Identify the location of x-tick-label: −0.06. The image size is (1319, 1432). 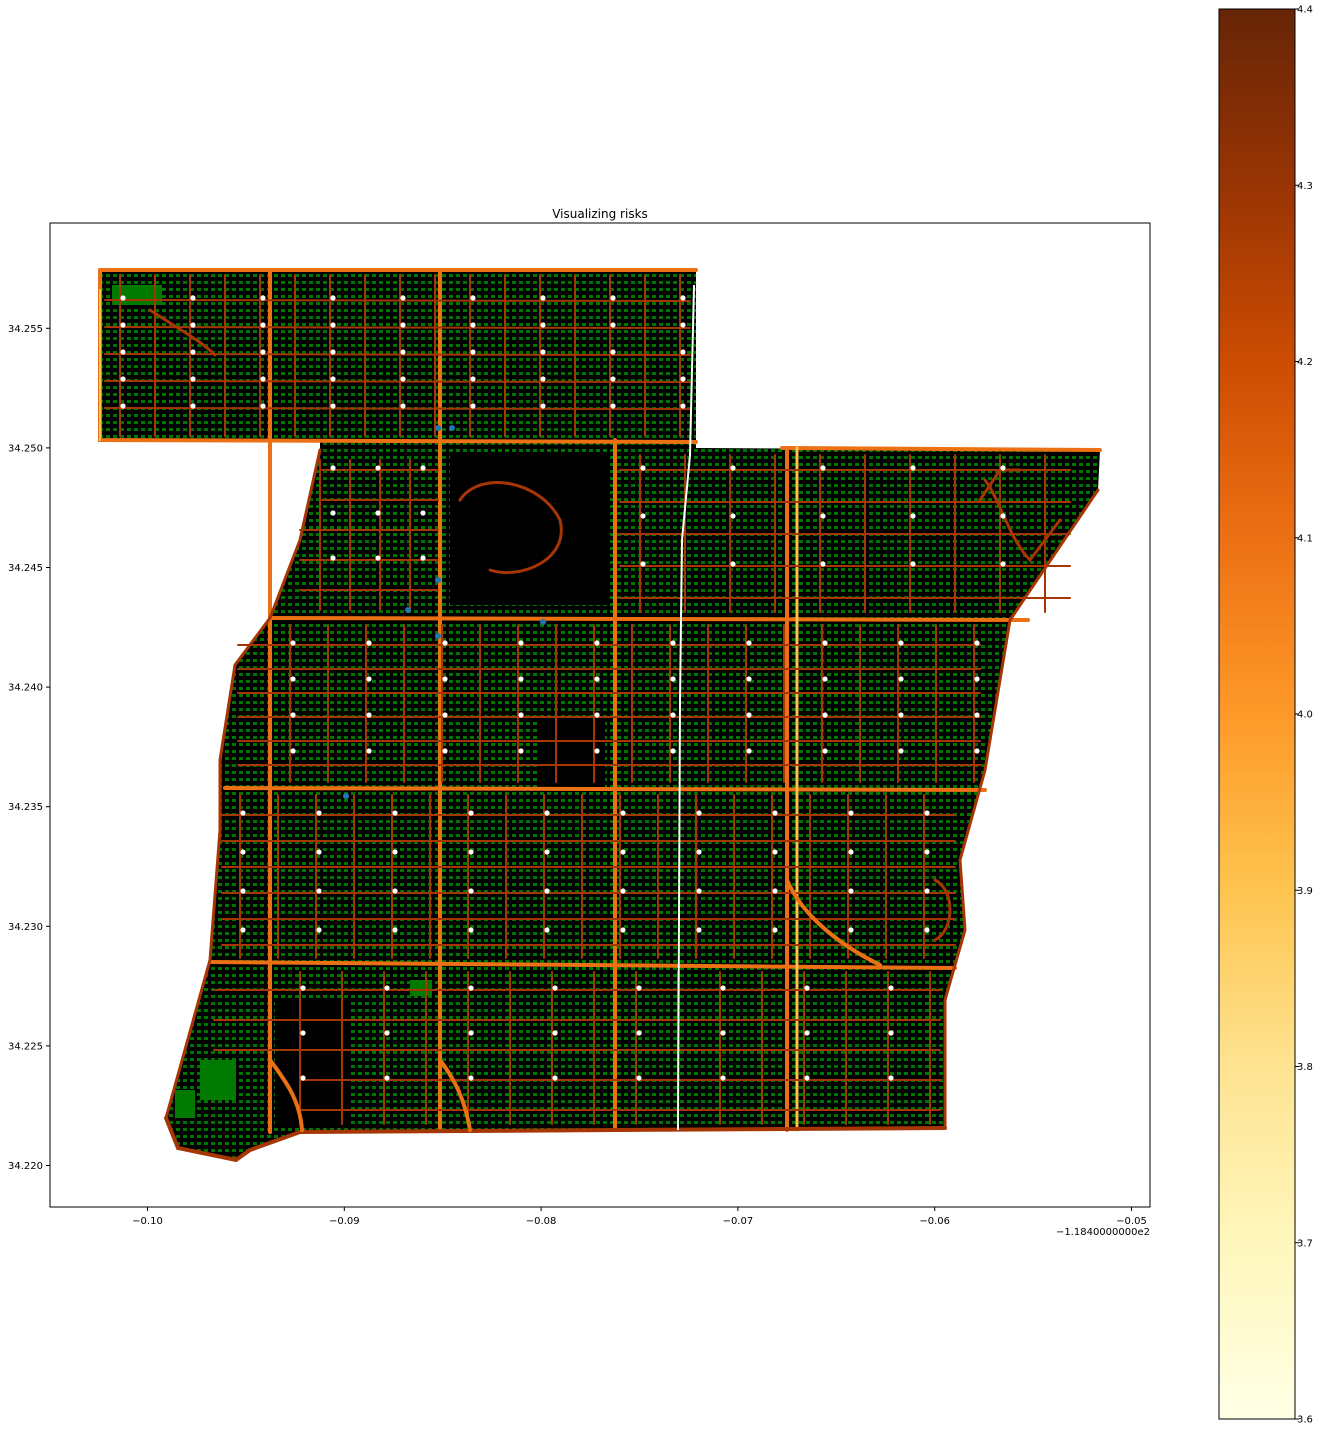
(934, 1221).